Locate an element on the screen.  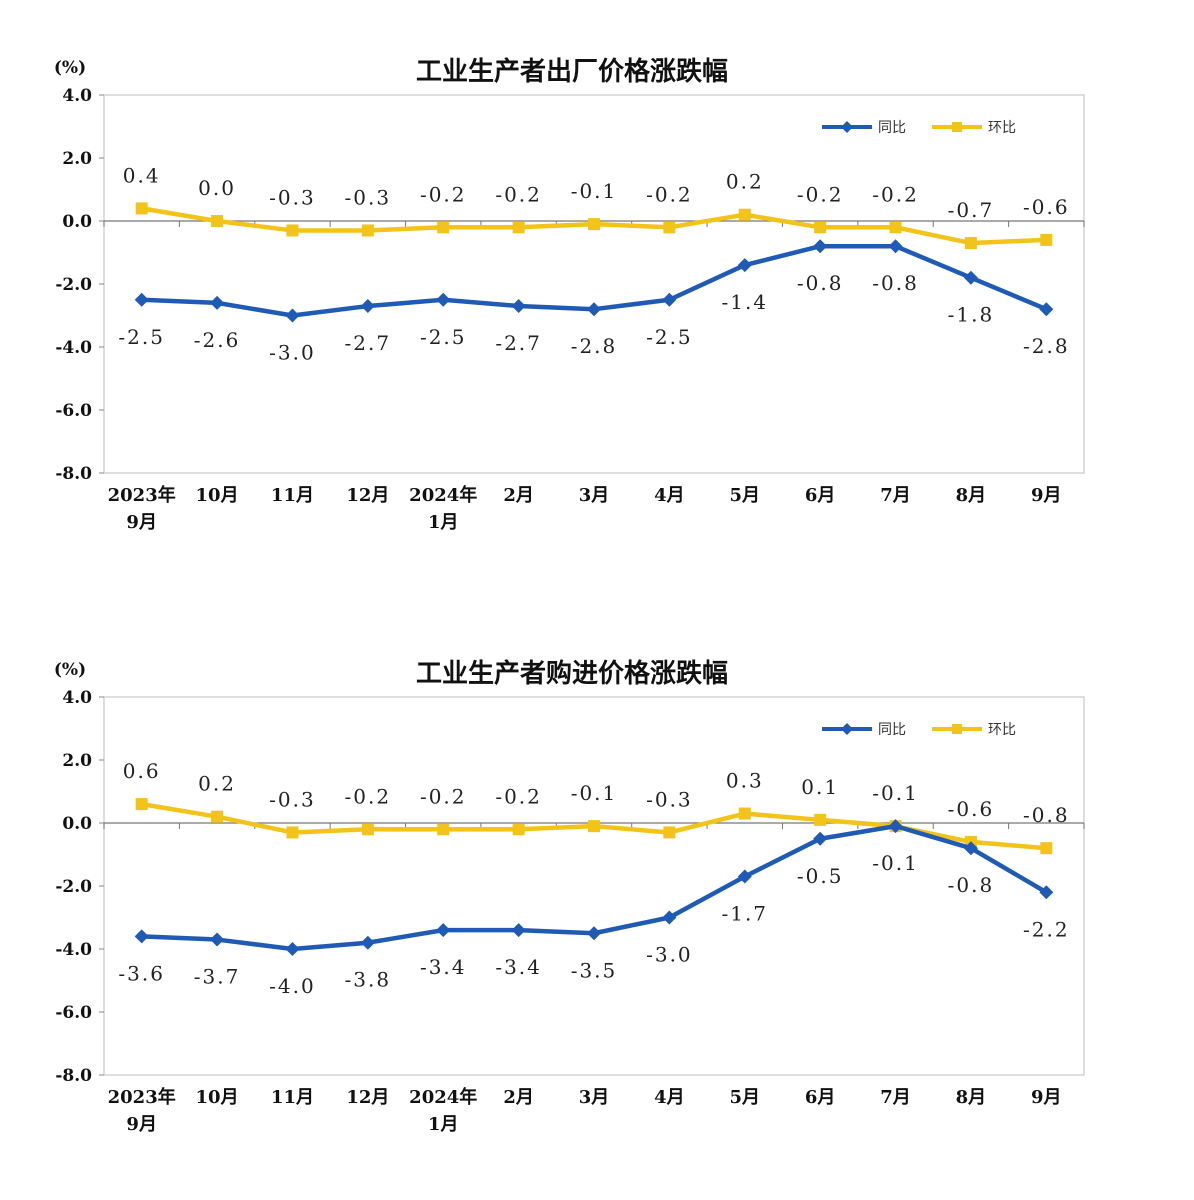
data-label-yoy: -2.5 is located at coordinates (141, 337).